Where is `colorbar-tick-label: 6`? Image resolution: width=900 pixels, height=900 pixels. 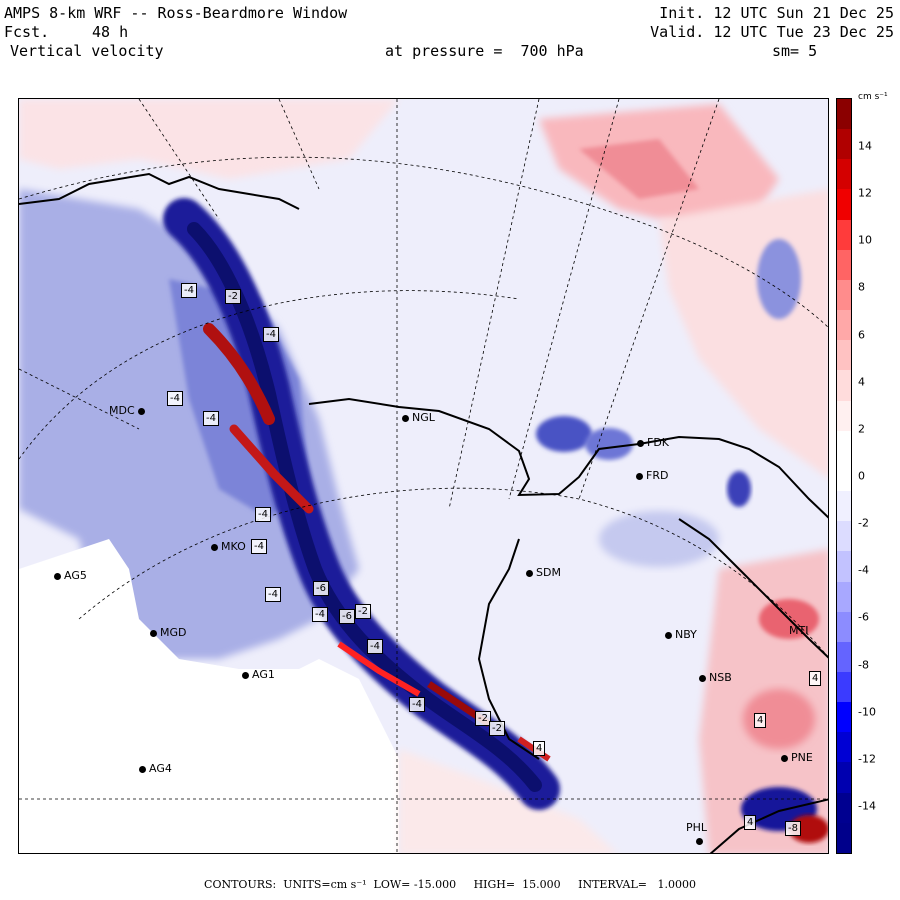 colorbar-tick-label: 6 is located at coordinates (861, 335).